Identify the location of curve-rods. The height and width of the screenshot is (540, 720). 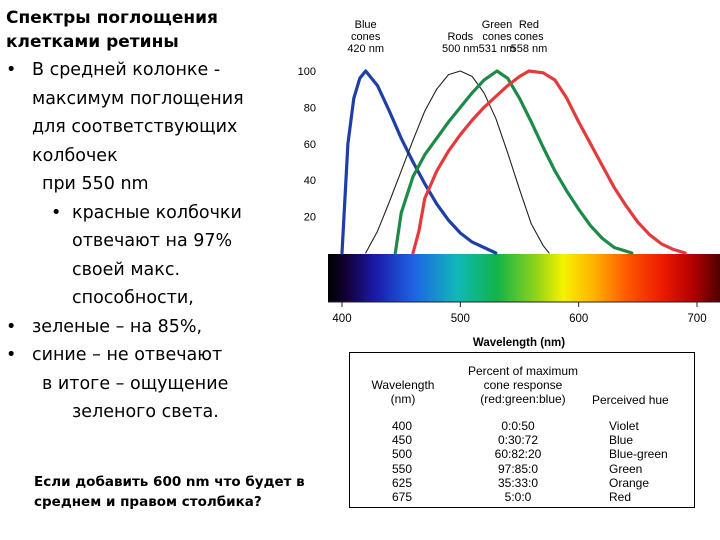
(457, 162).